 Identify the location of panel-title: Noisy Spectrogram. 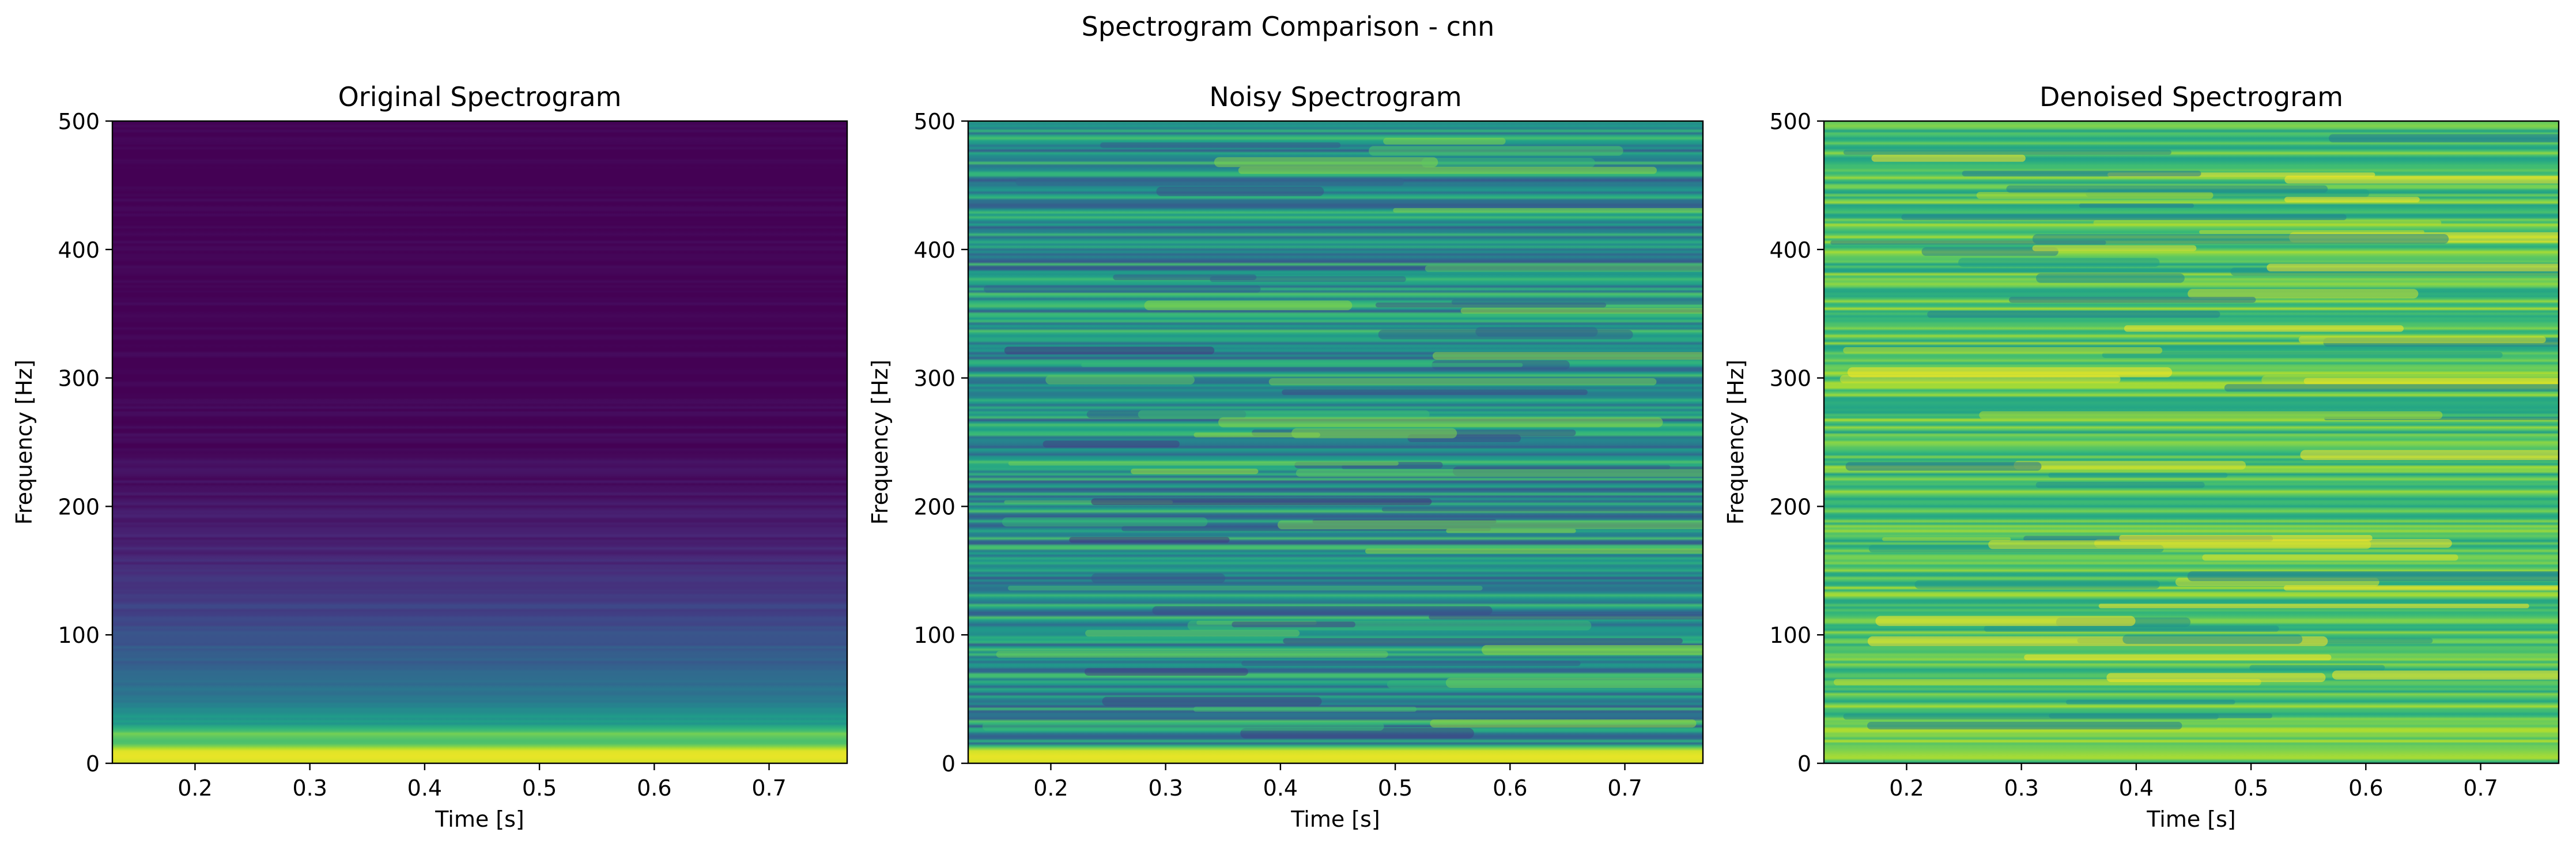
(1335, 96).